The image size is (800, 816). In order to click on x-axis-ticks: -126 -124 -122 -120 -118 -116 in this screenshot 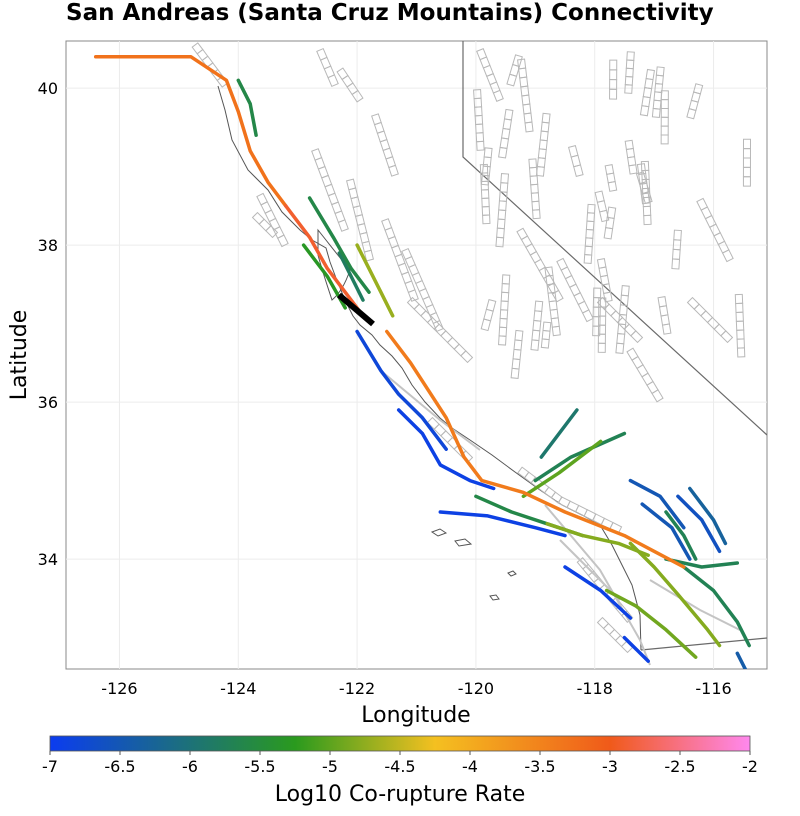, I will do `click(416, 688)`.